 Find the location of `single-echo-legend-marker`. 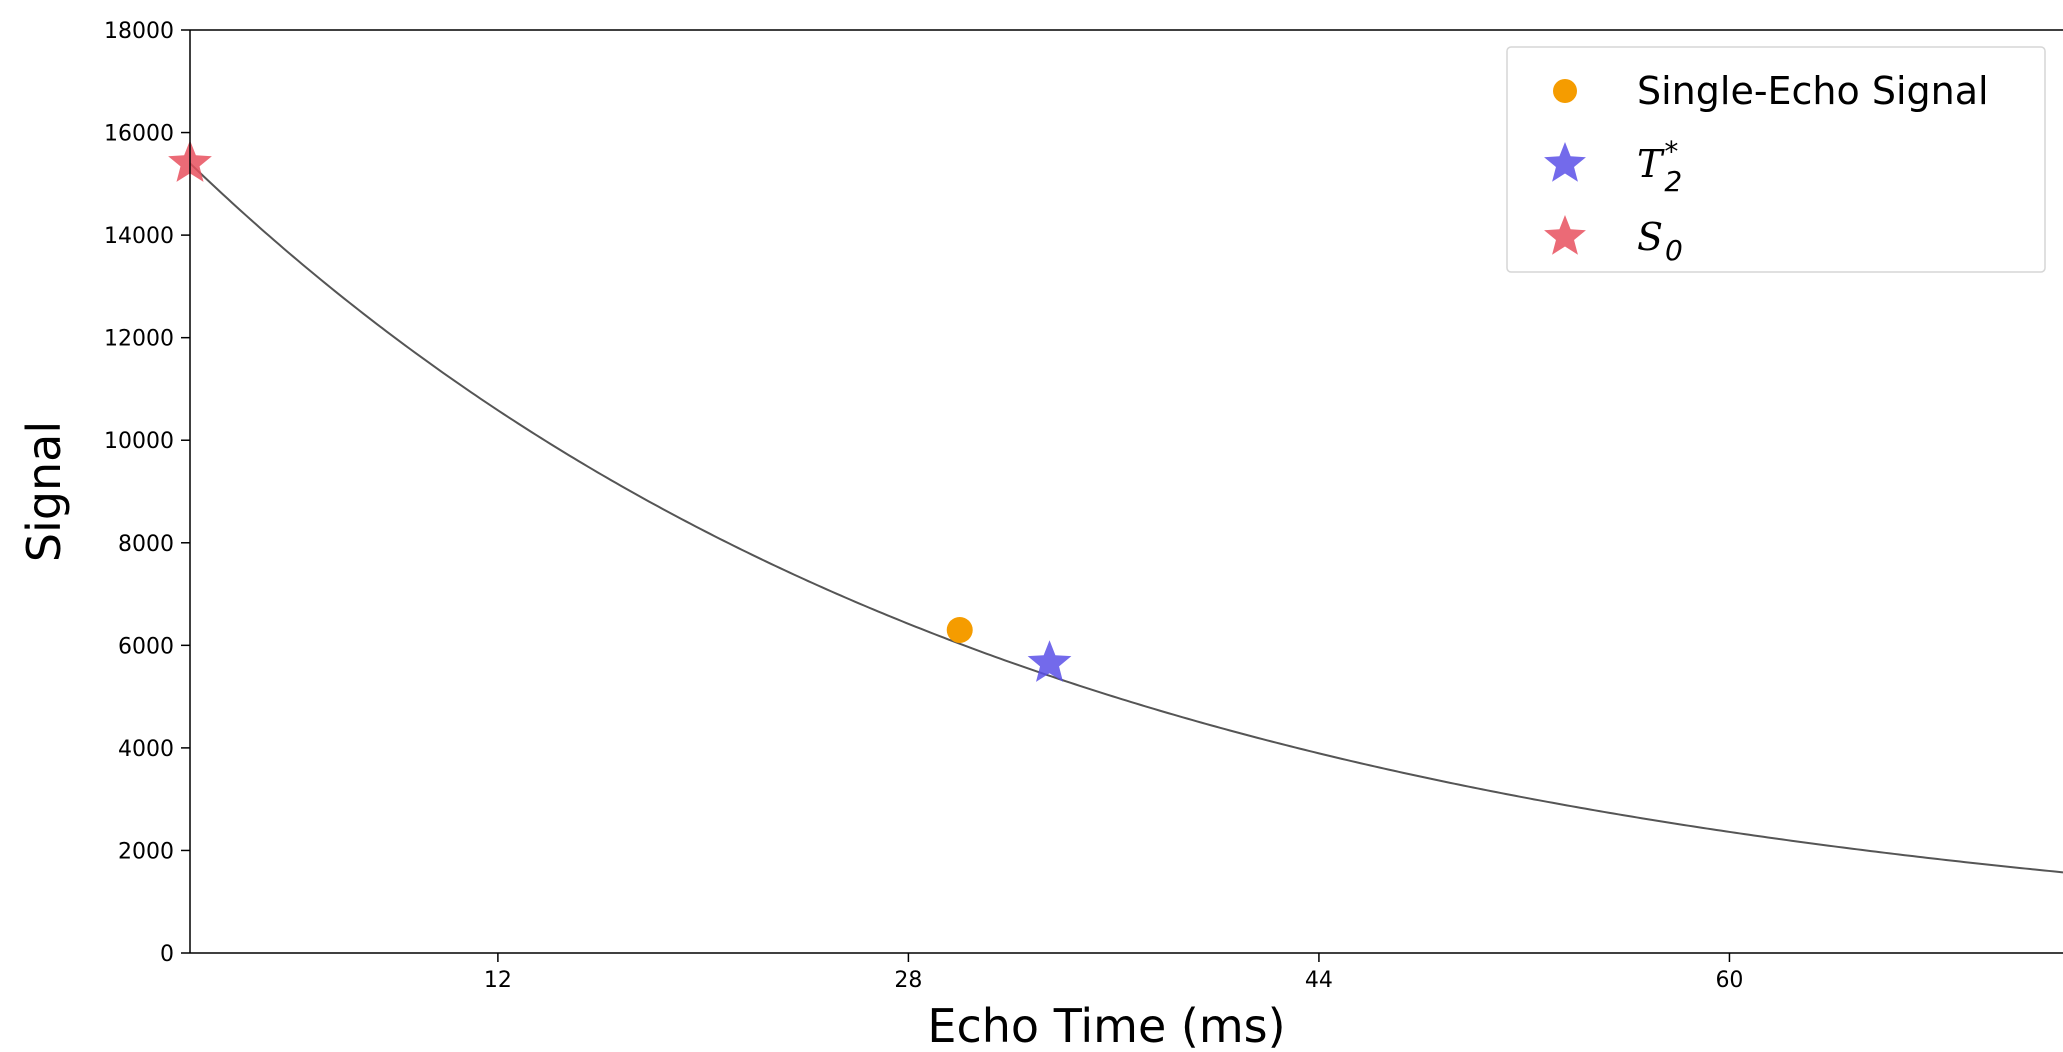

single-echo-legend-marker is located at coordinates (1565, 91).